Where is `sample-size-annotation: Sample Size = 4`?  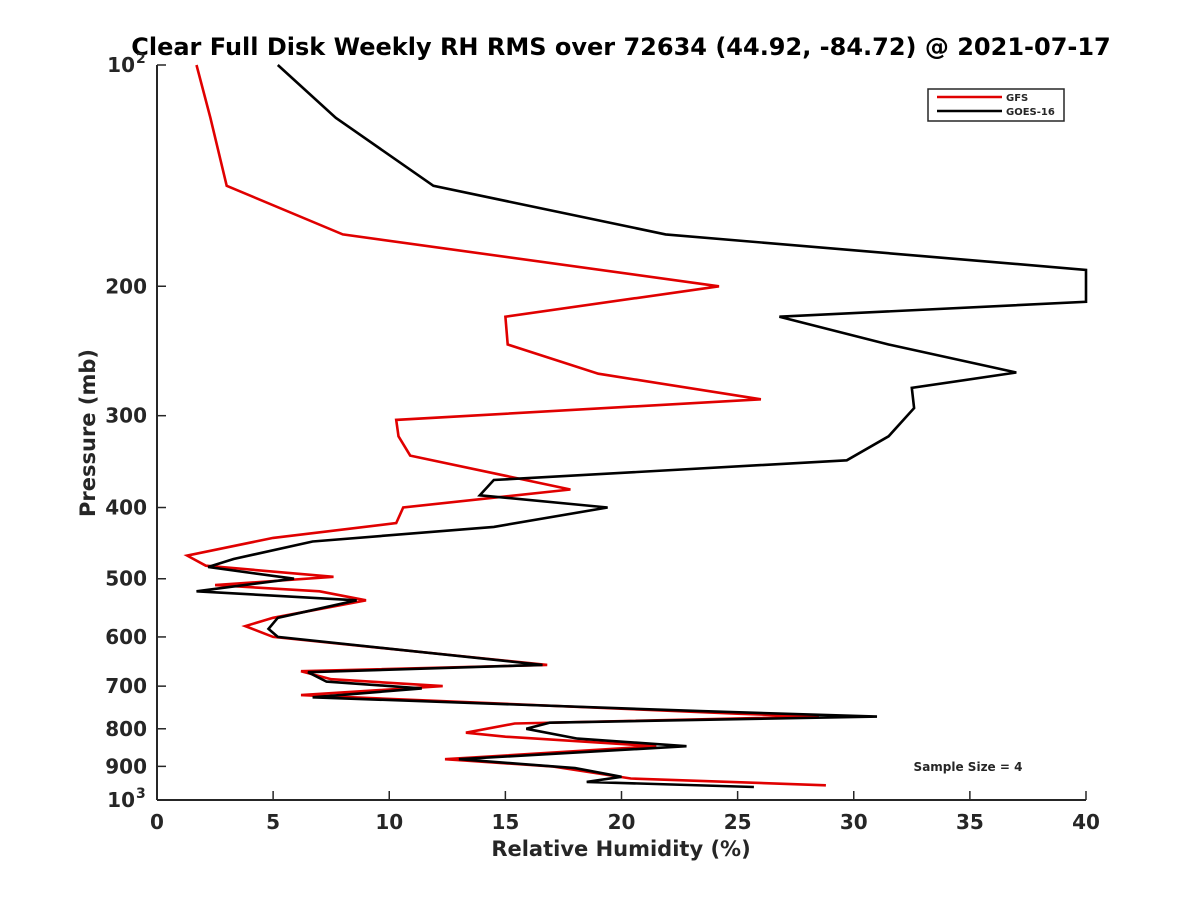
sample-size-annotation: Sample Size = 4 is located at coordinates (968, 767).